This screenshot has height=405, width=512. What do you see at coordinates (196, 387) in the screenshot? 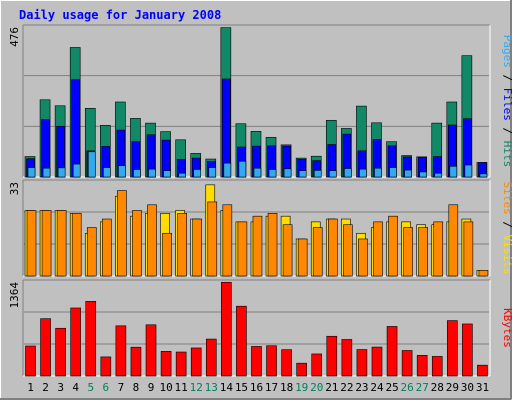
I see `x-tick-label: 12` at bounding box center [196, 387].